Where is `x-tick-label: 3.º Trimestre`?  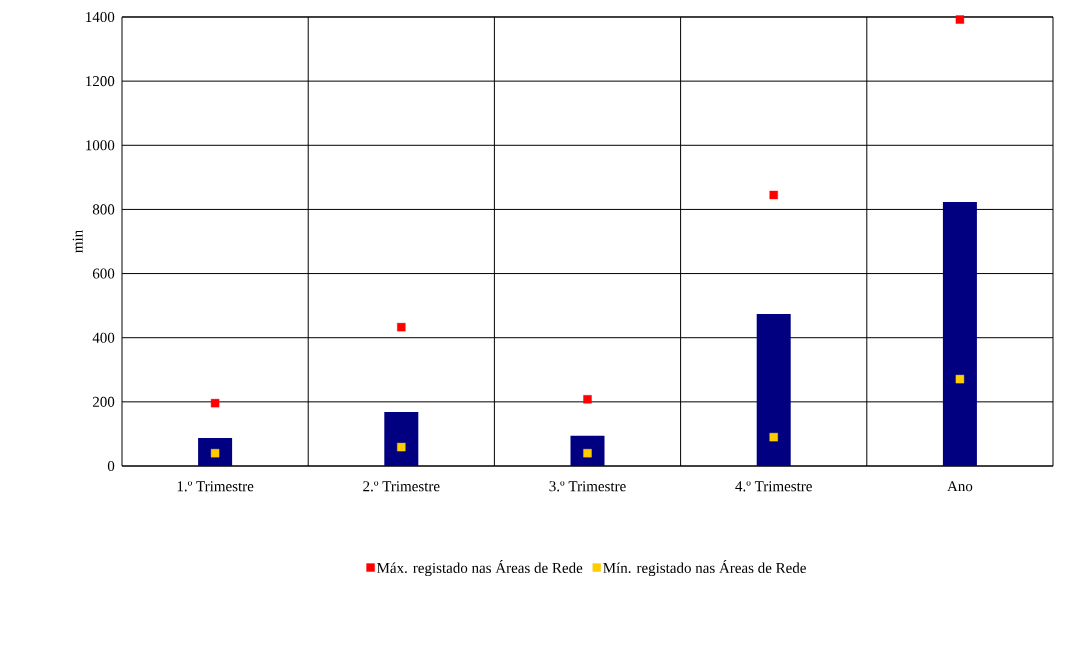
x-tick-label: 3.º Trimestre is located at coordinates (587, 486).